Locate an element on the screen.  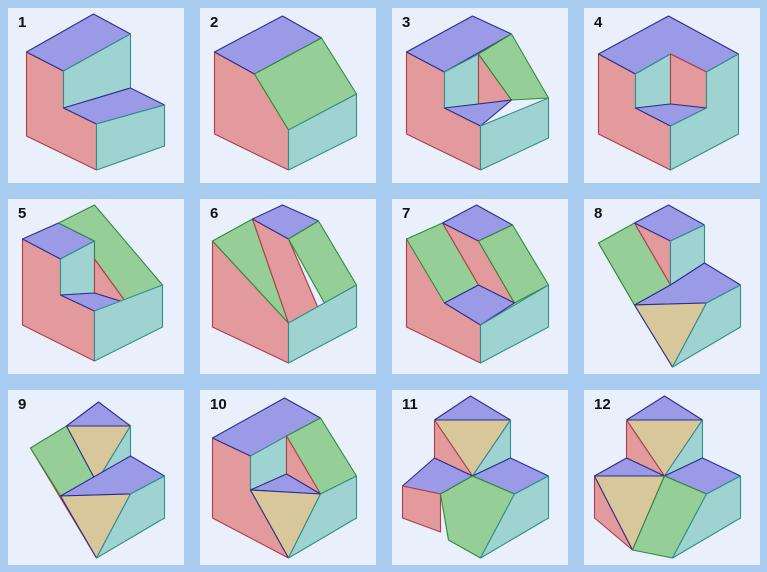
figure-label: 1 is located at coordinates (22, 22).